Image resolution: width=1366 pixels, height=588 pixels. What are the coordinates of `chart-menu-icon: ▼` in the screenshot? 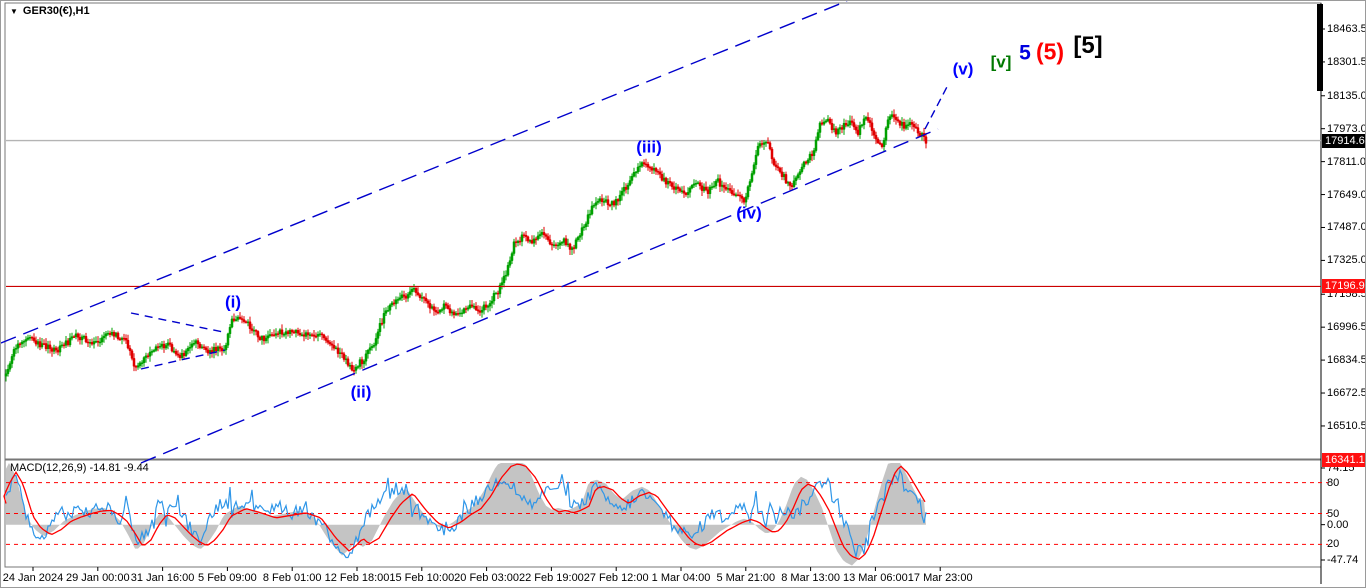 It's located at (14, 11).